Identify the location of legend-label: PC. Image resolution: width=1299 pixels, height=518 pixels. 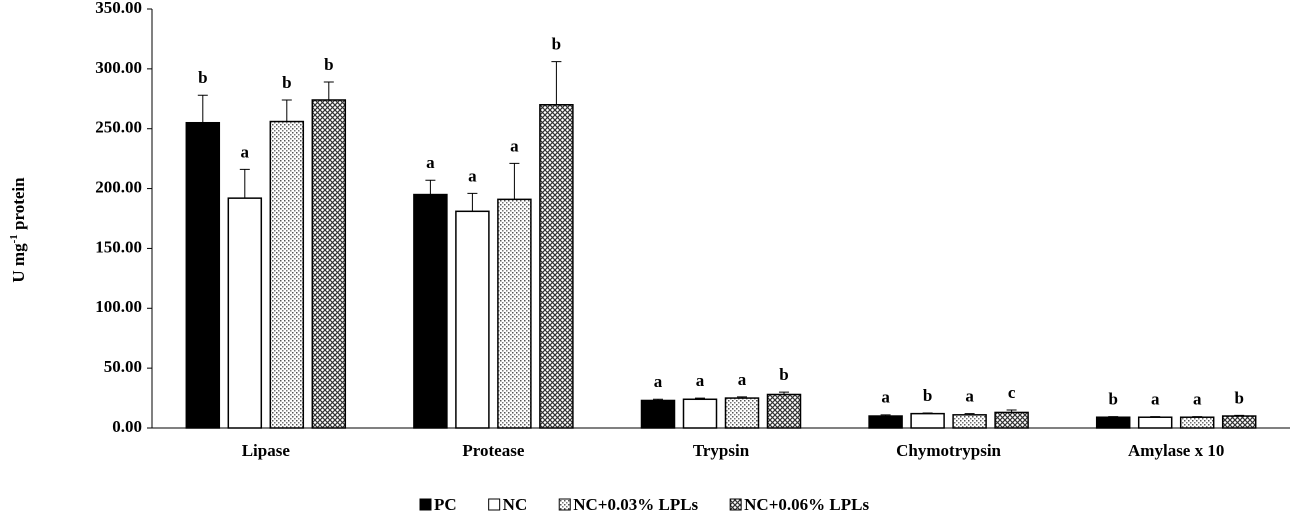
(445, 504).